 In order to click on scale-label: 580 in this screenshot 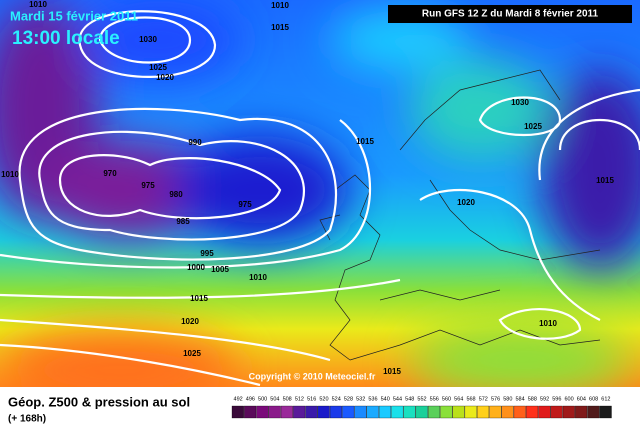, I will do `click(507, 399)`.